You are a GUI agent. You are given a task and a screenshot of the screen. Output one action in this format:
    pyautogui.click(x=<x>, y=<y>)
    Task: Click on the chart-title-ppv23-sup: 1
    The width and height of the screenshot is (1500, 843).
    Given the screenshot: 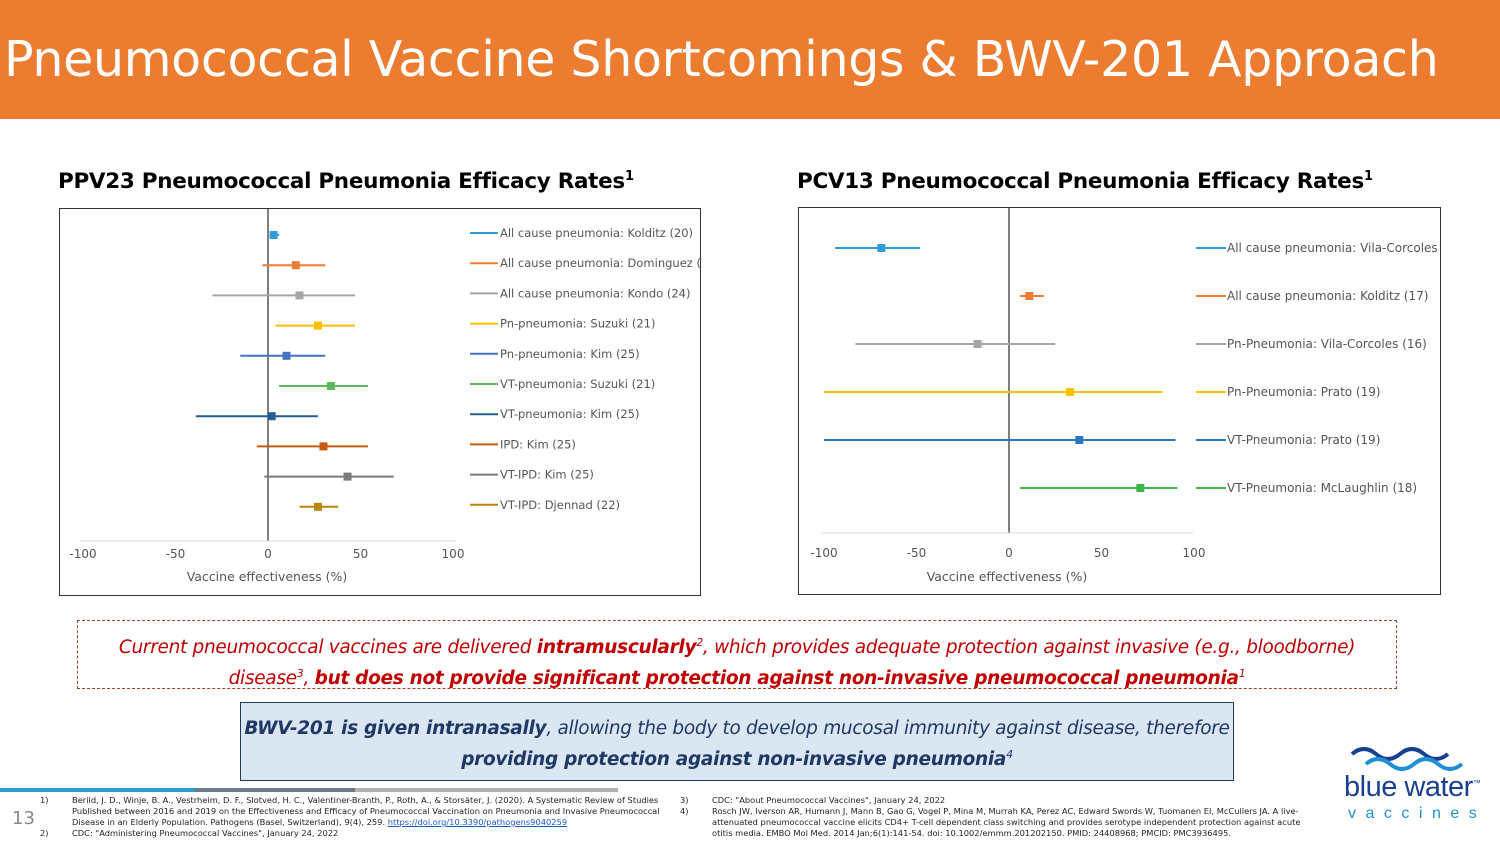 What is the action you would take?
    pyautogui.click(x=629, y=176)
    